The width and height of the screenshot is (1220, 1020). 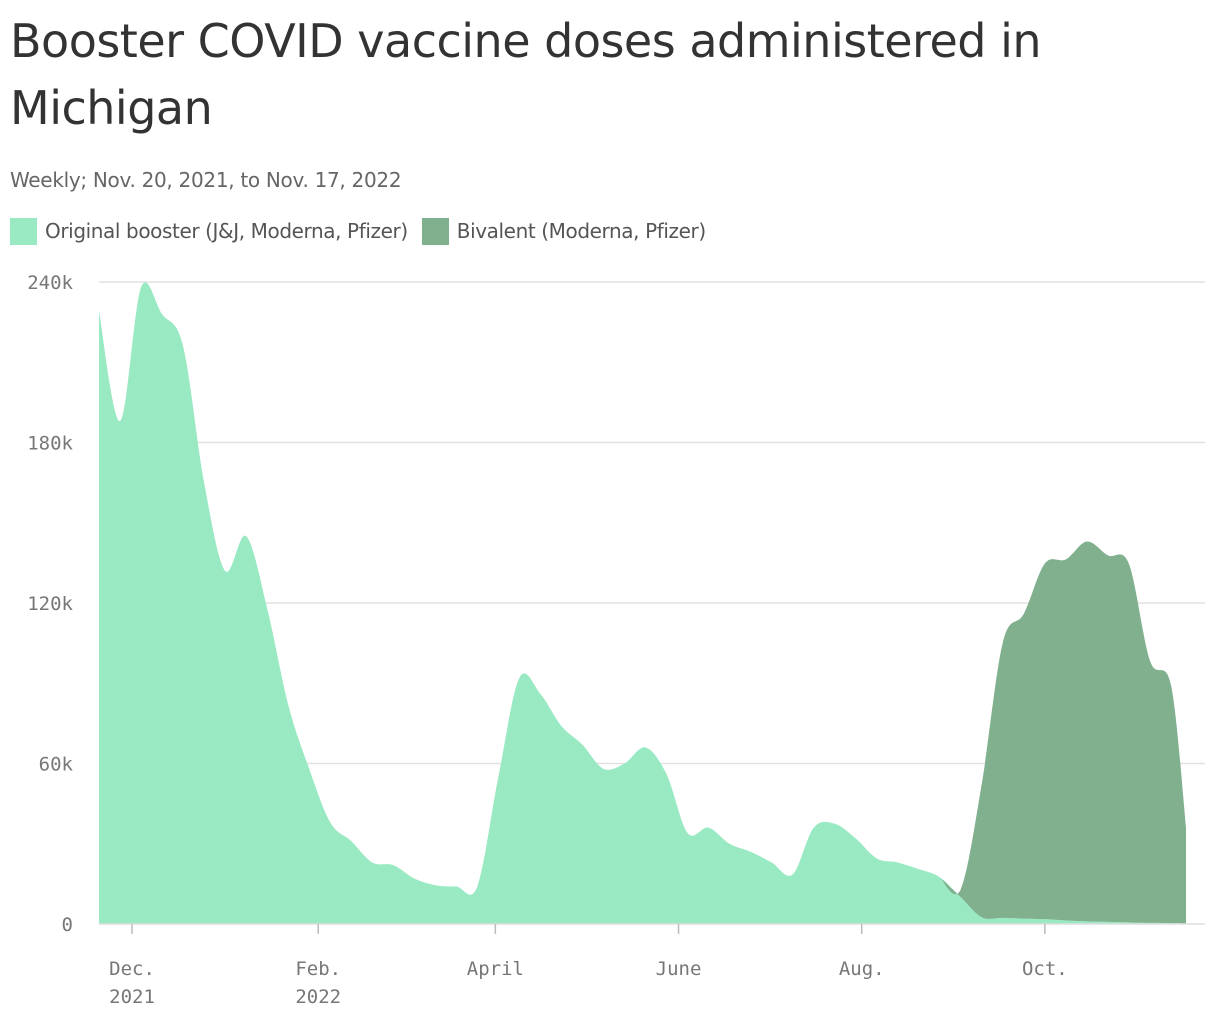 I want to click on legend-label-original: Original booster (J&J, Moderna, Pfizer), so click(x=226, y=231).